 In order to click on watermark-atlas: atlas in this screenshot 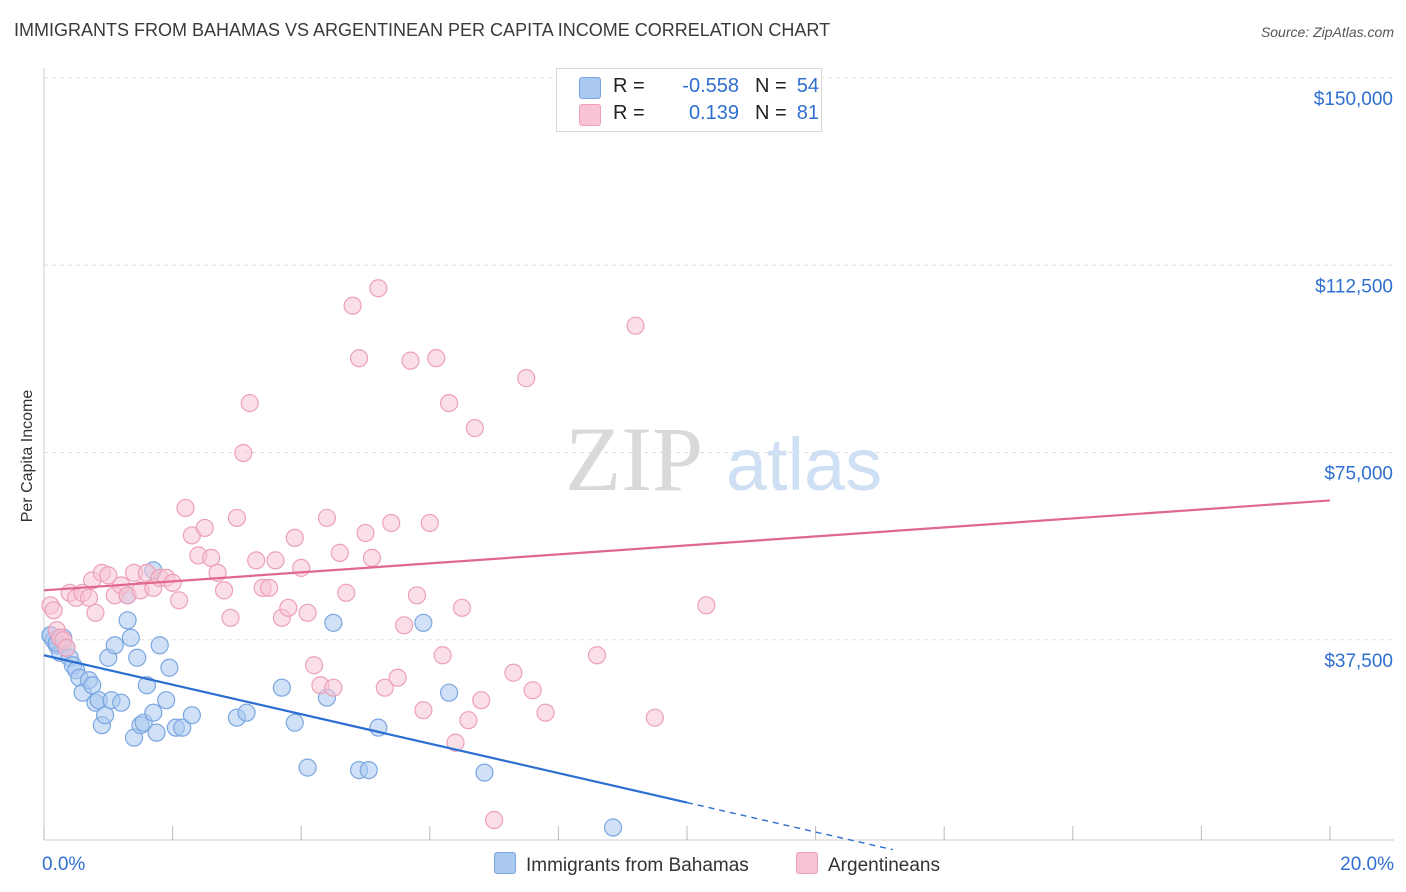, I will do `click(804, 464)`.